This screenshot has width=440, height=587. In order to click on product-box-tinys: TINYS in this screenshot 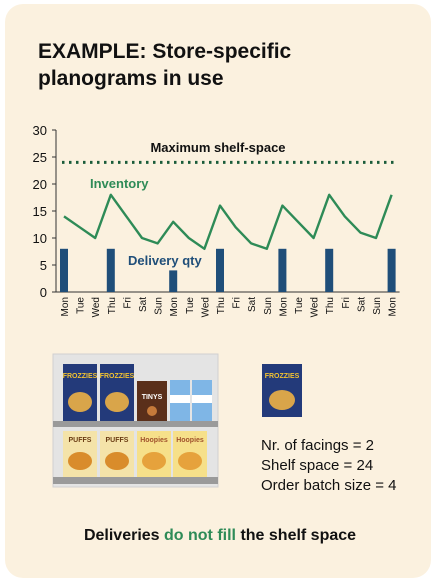, I will do `click(152, 401)`.